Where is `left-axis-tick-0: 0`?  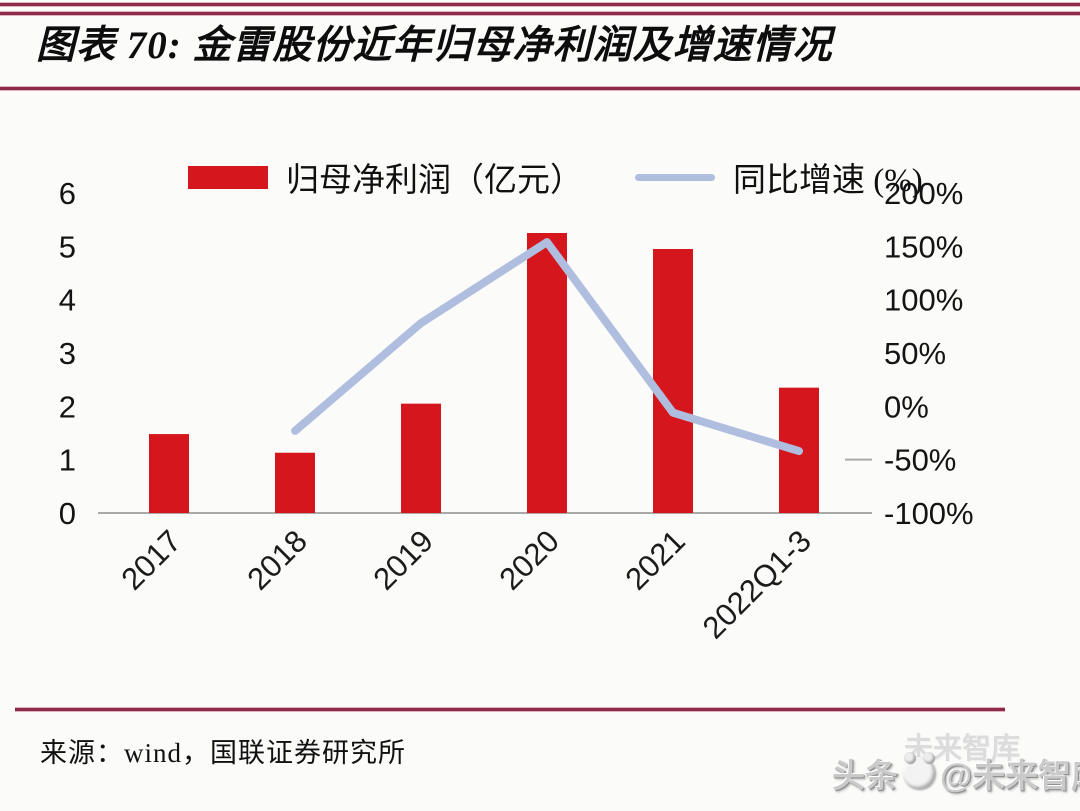
left-axis-tick-0: 0 is located at coordinates (67, 513).